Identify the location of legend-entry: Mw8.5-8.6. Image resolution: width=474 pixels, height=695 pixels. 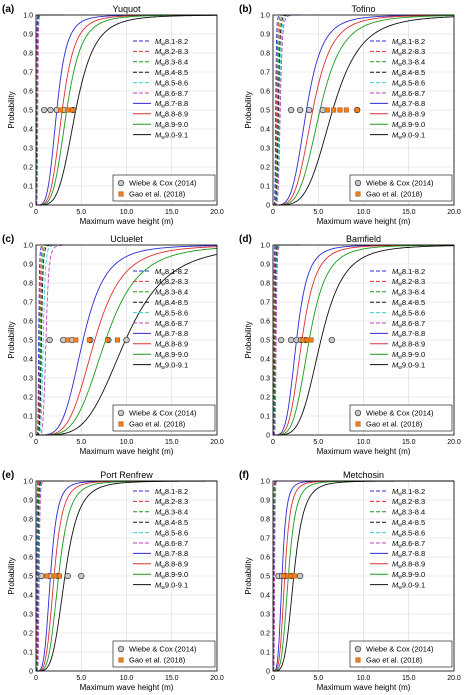
(408, 313).